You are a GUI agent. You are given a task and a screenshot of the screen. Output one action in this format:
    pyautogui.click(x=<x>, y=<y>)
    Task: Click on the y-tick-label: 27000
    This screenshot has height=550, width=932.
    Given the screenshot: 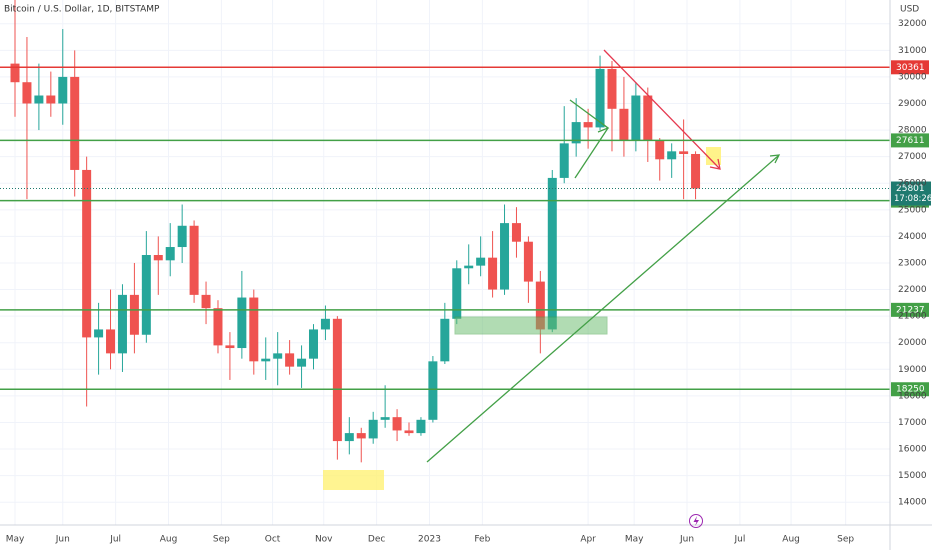 What is the action you would take?
    pyautogui.click(x=912, y=157)
    